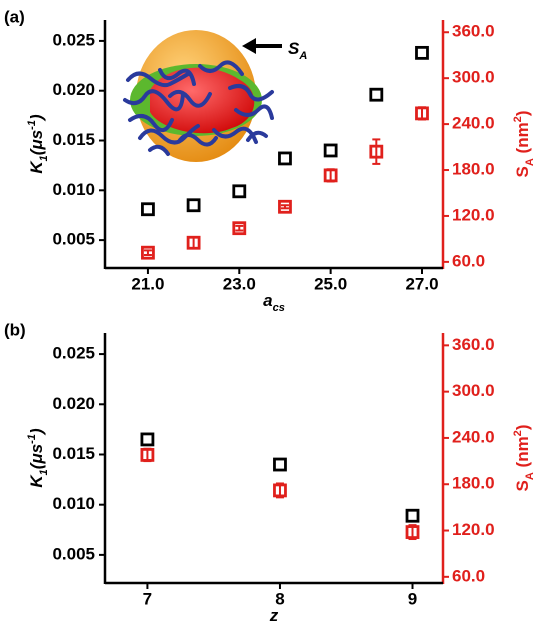 The image size is (537, 627). Describe the element at coordinates (239, 283) in the screenshot. I see `x-tick-label: 23.0` at that location.